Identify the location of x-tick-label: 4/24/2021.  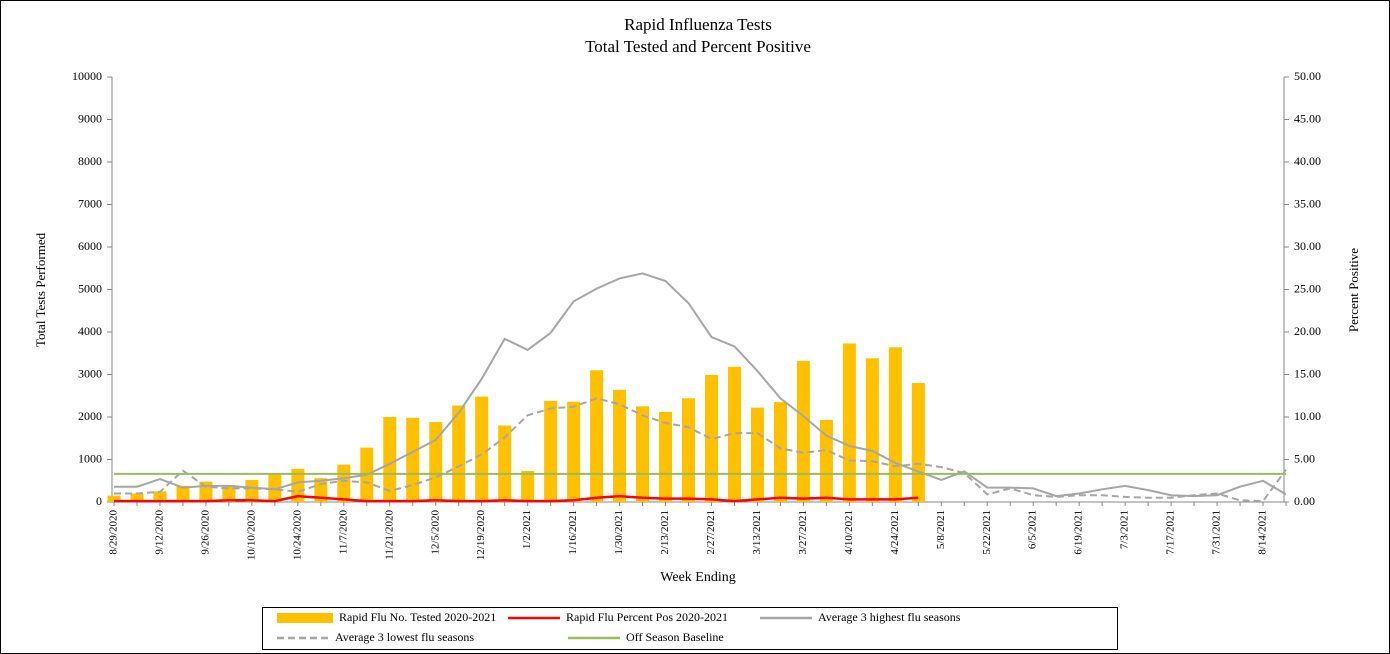
(895, 532).